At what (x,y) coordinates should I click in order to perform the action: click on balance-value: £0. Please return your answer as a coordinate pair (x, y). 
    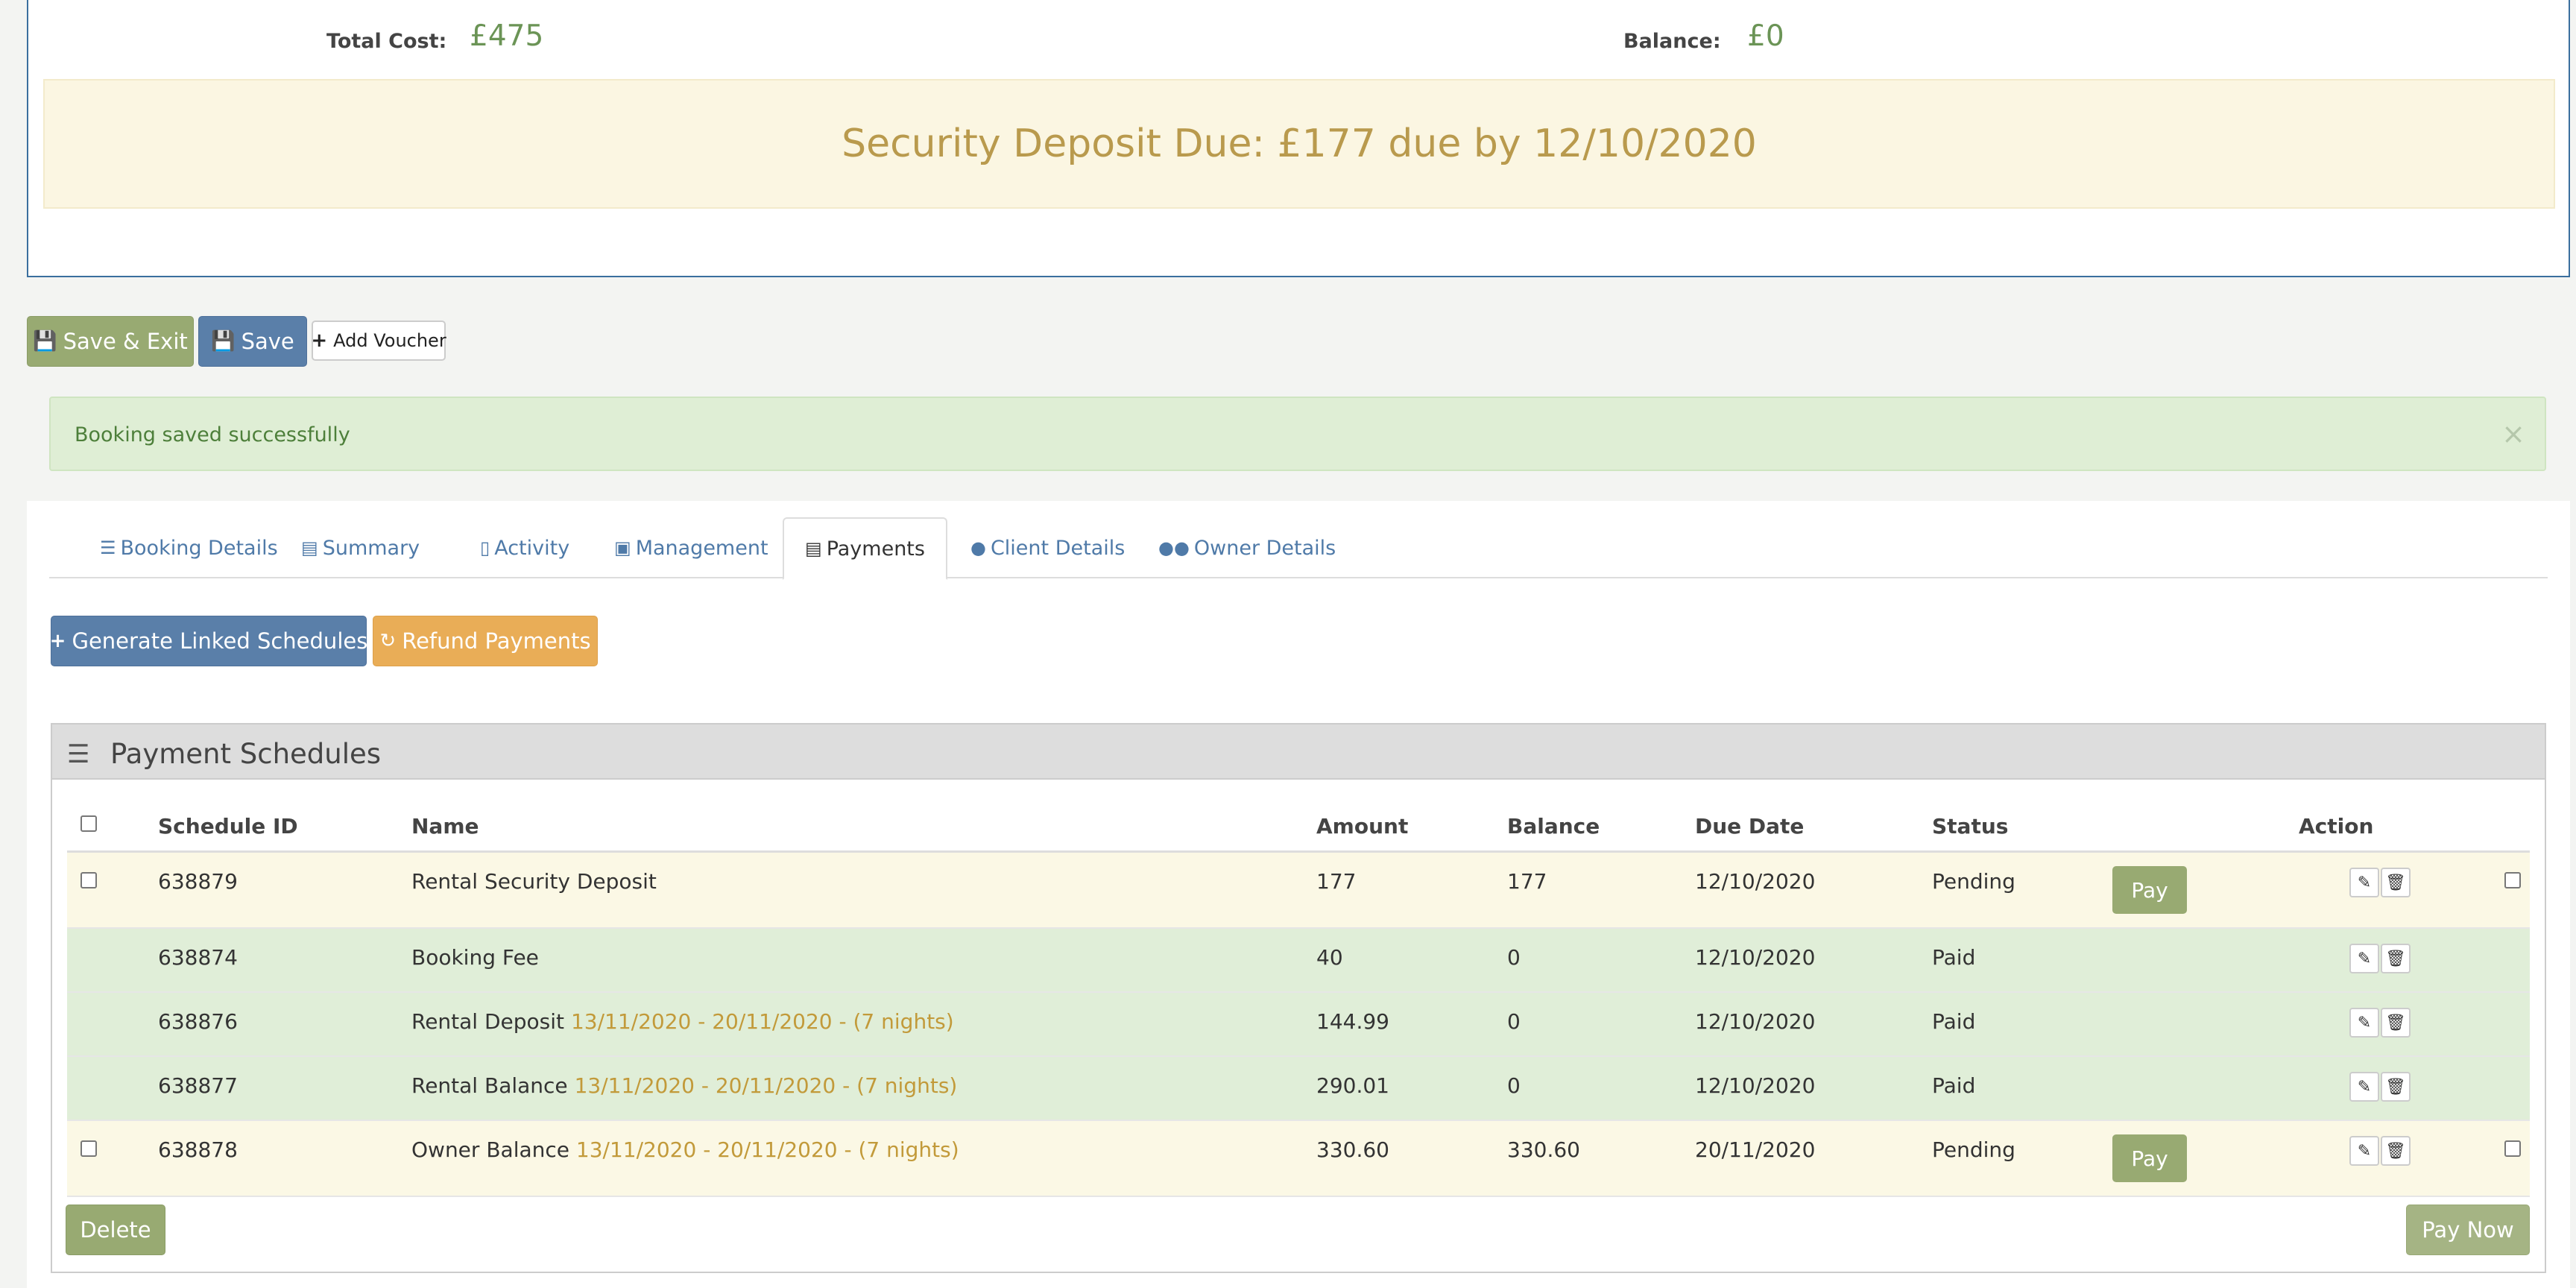
    Looking at the image, I should click on (1765, 36).